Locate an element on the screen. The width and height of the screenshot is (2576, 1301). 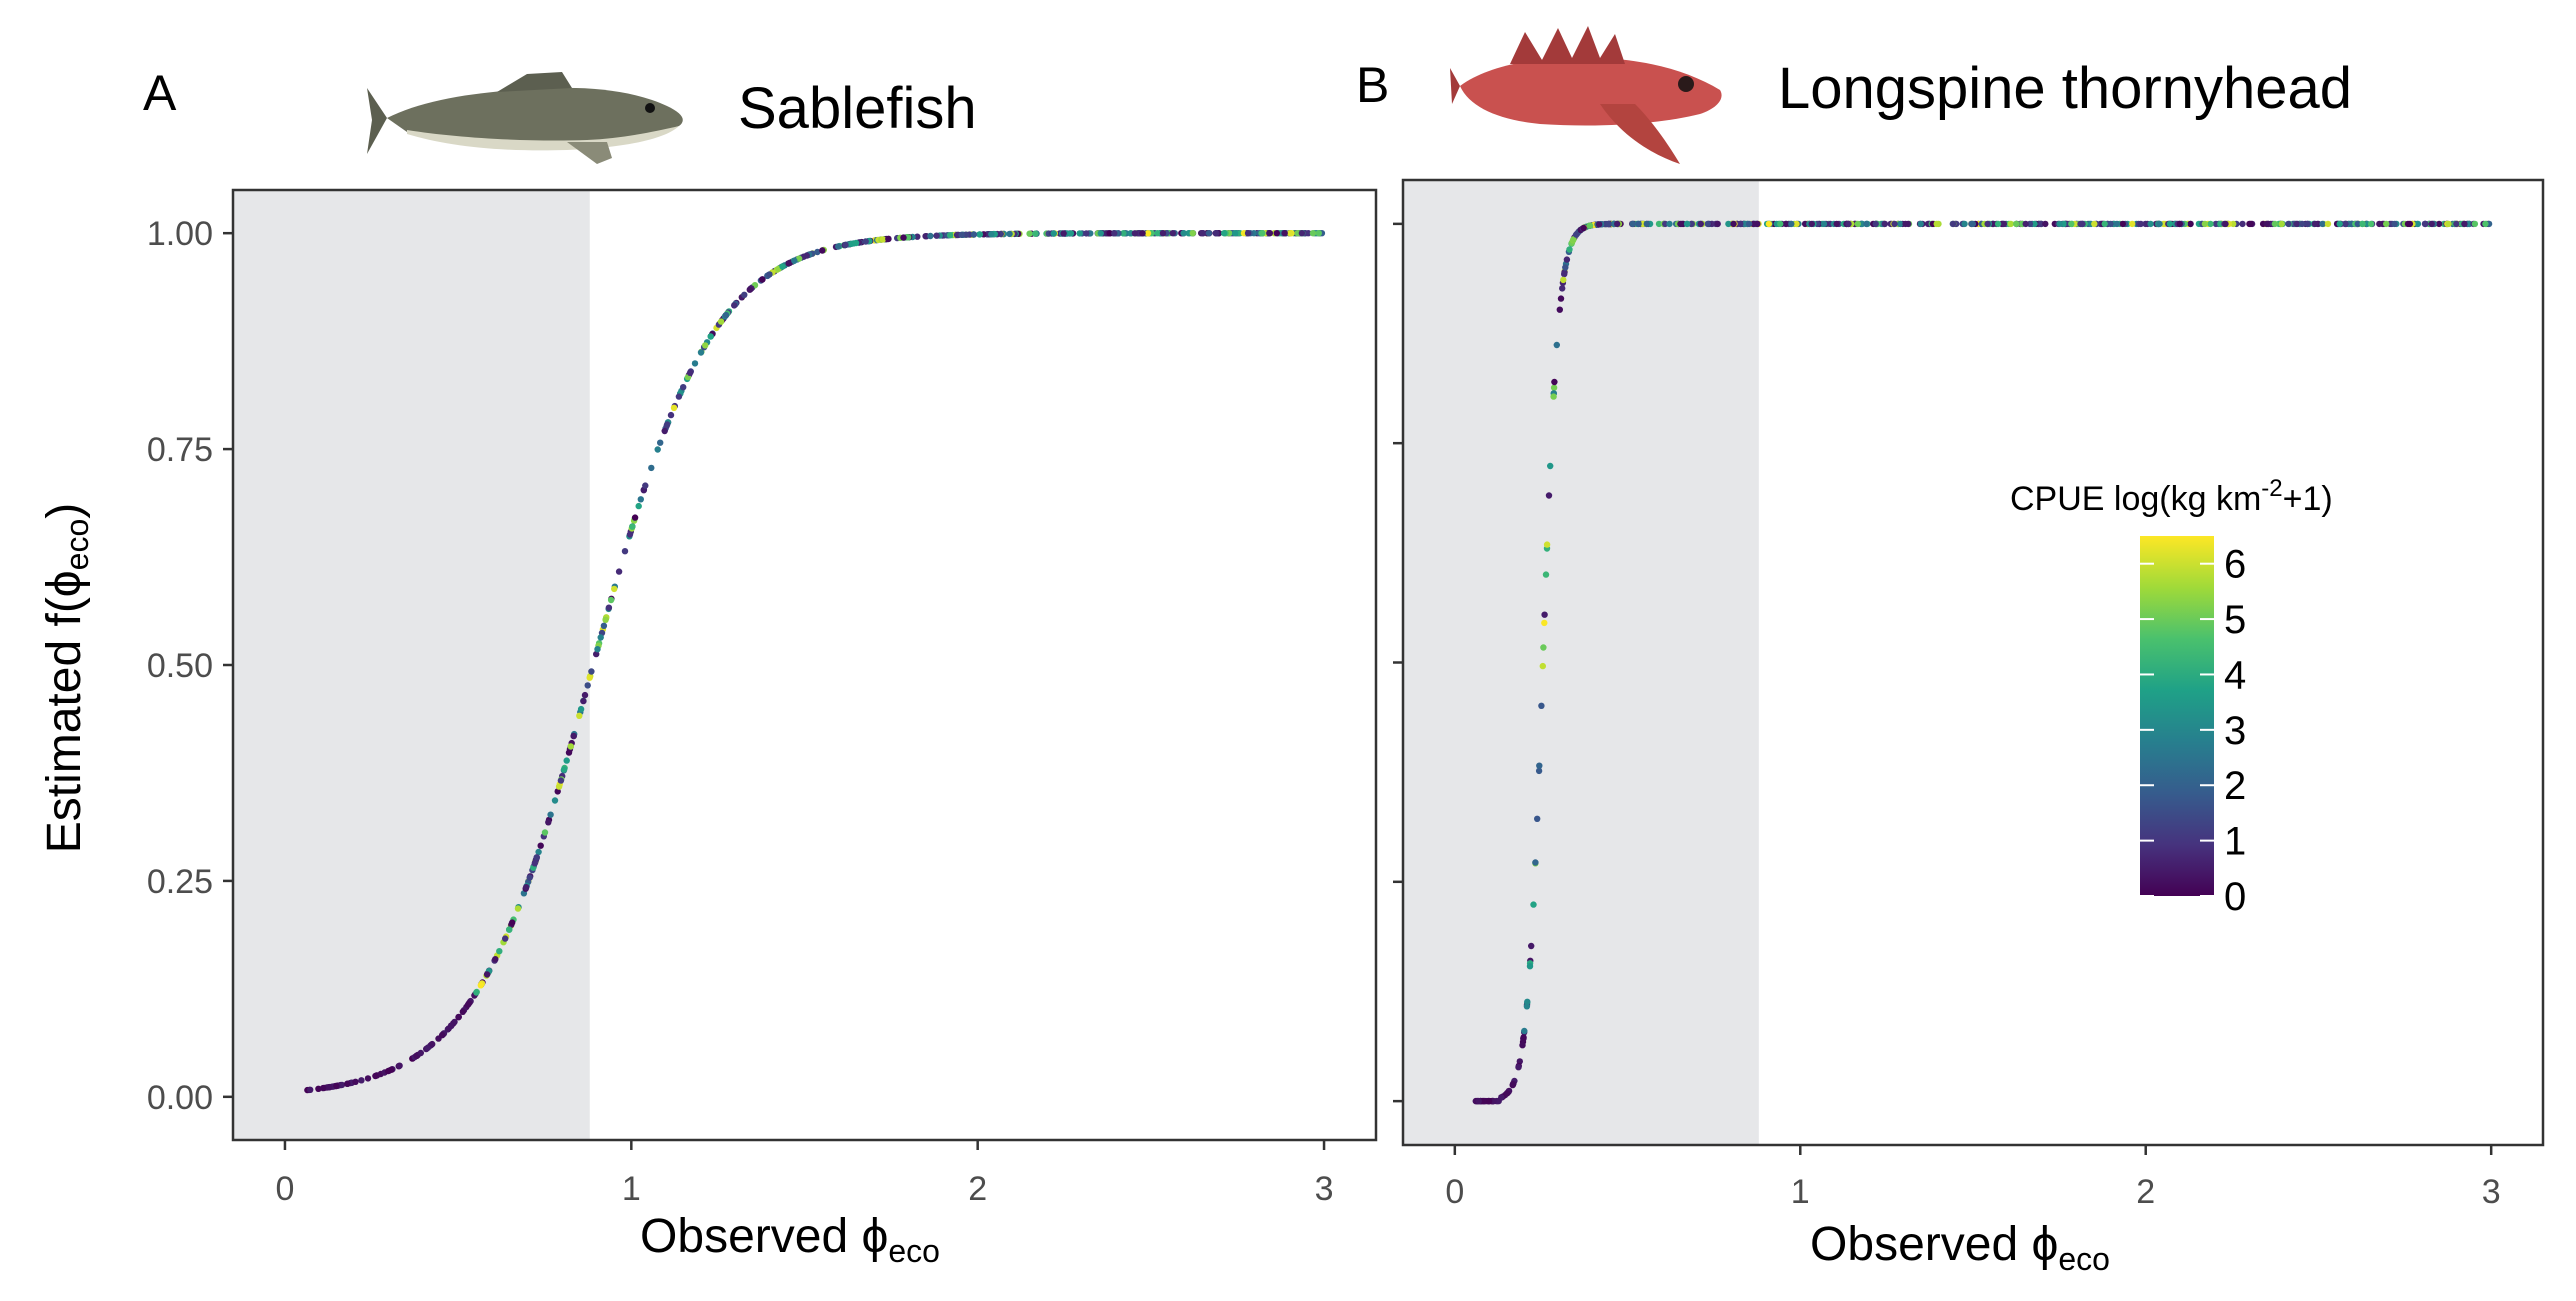
colorbar-tick-label: 4 is located at coordinates (2235, 675).